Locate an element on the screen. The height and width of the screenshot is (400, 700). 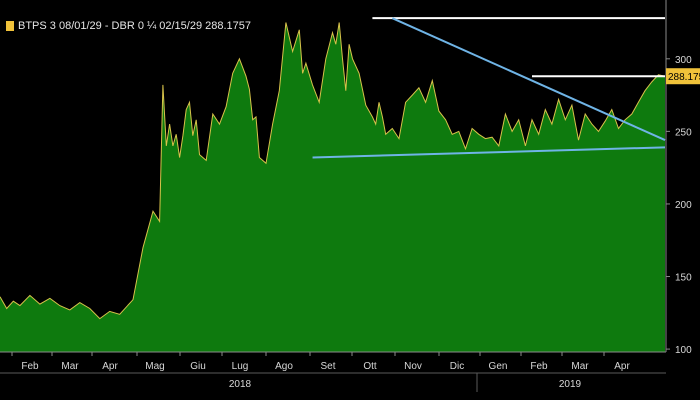
x-tick-label: Dic is located at coordinates (457, 366).